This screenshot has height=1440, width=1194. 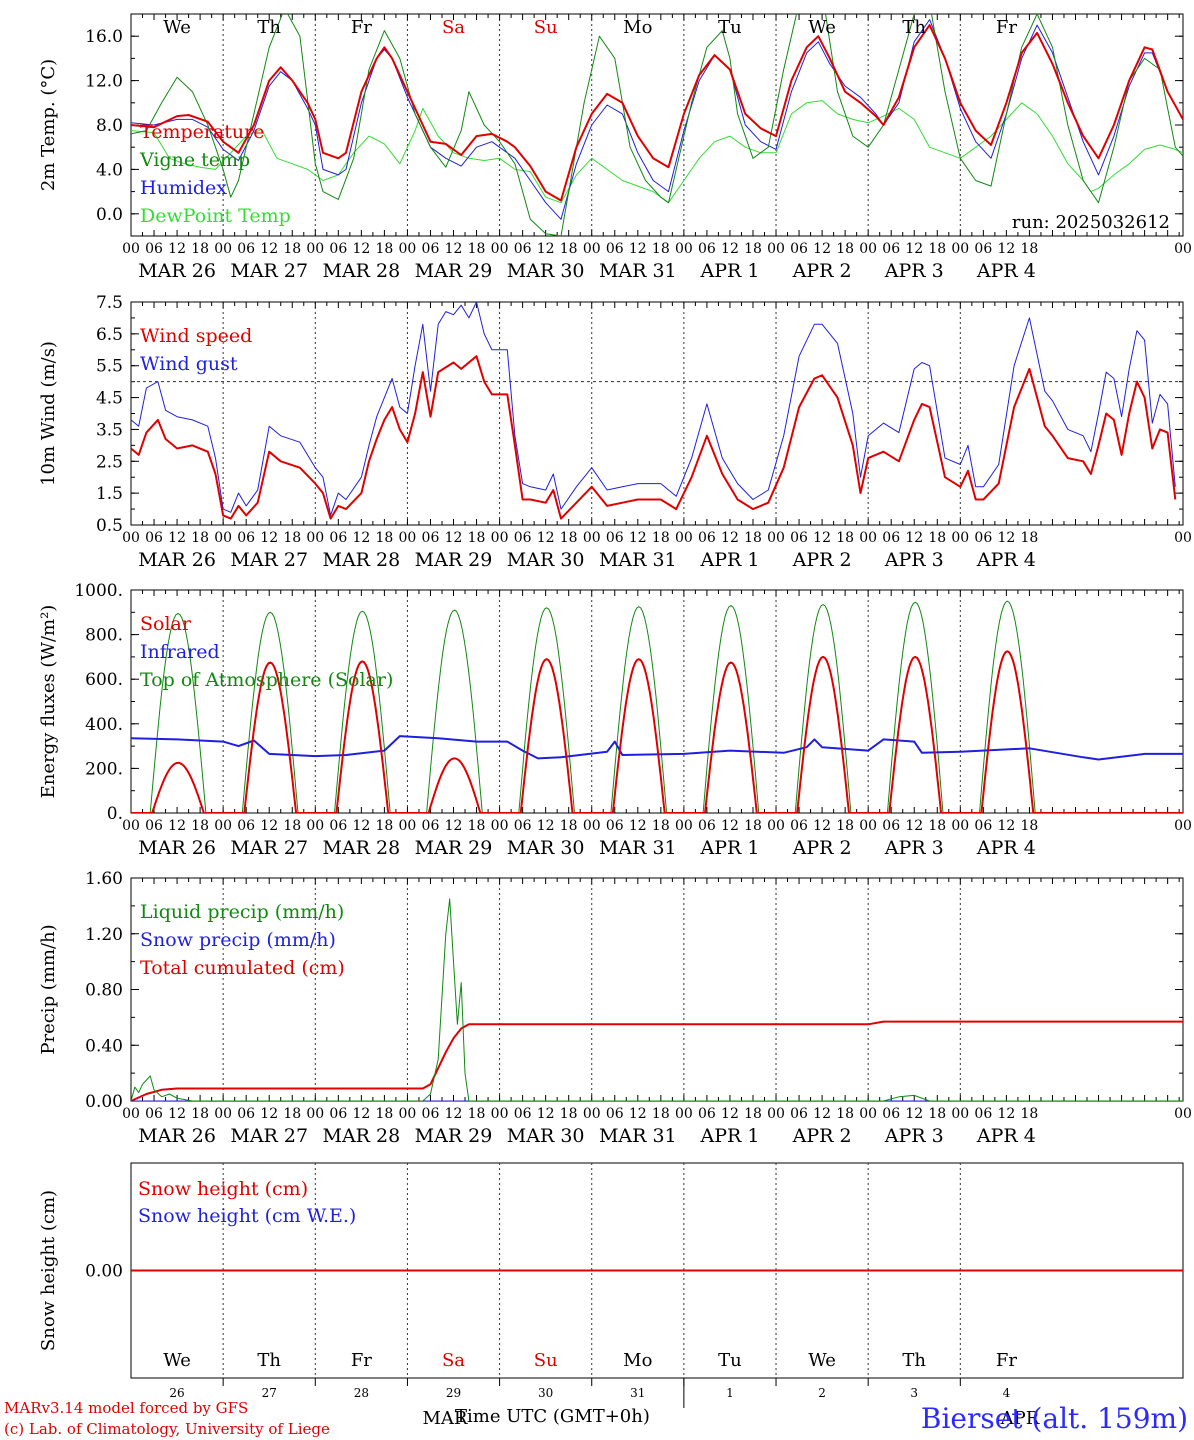 I want to click on energy-day-label: APR 1, so click(x=729, y=848).